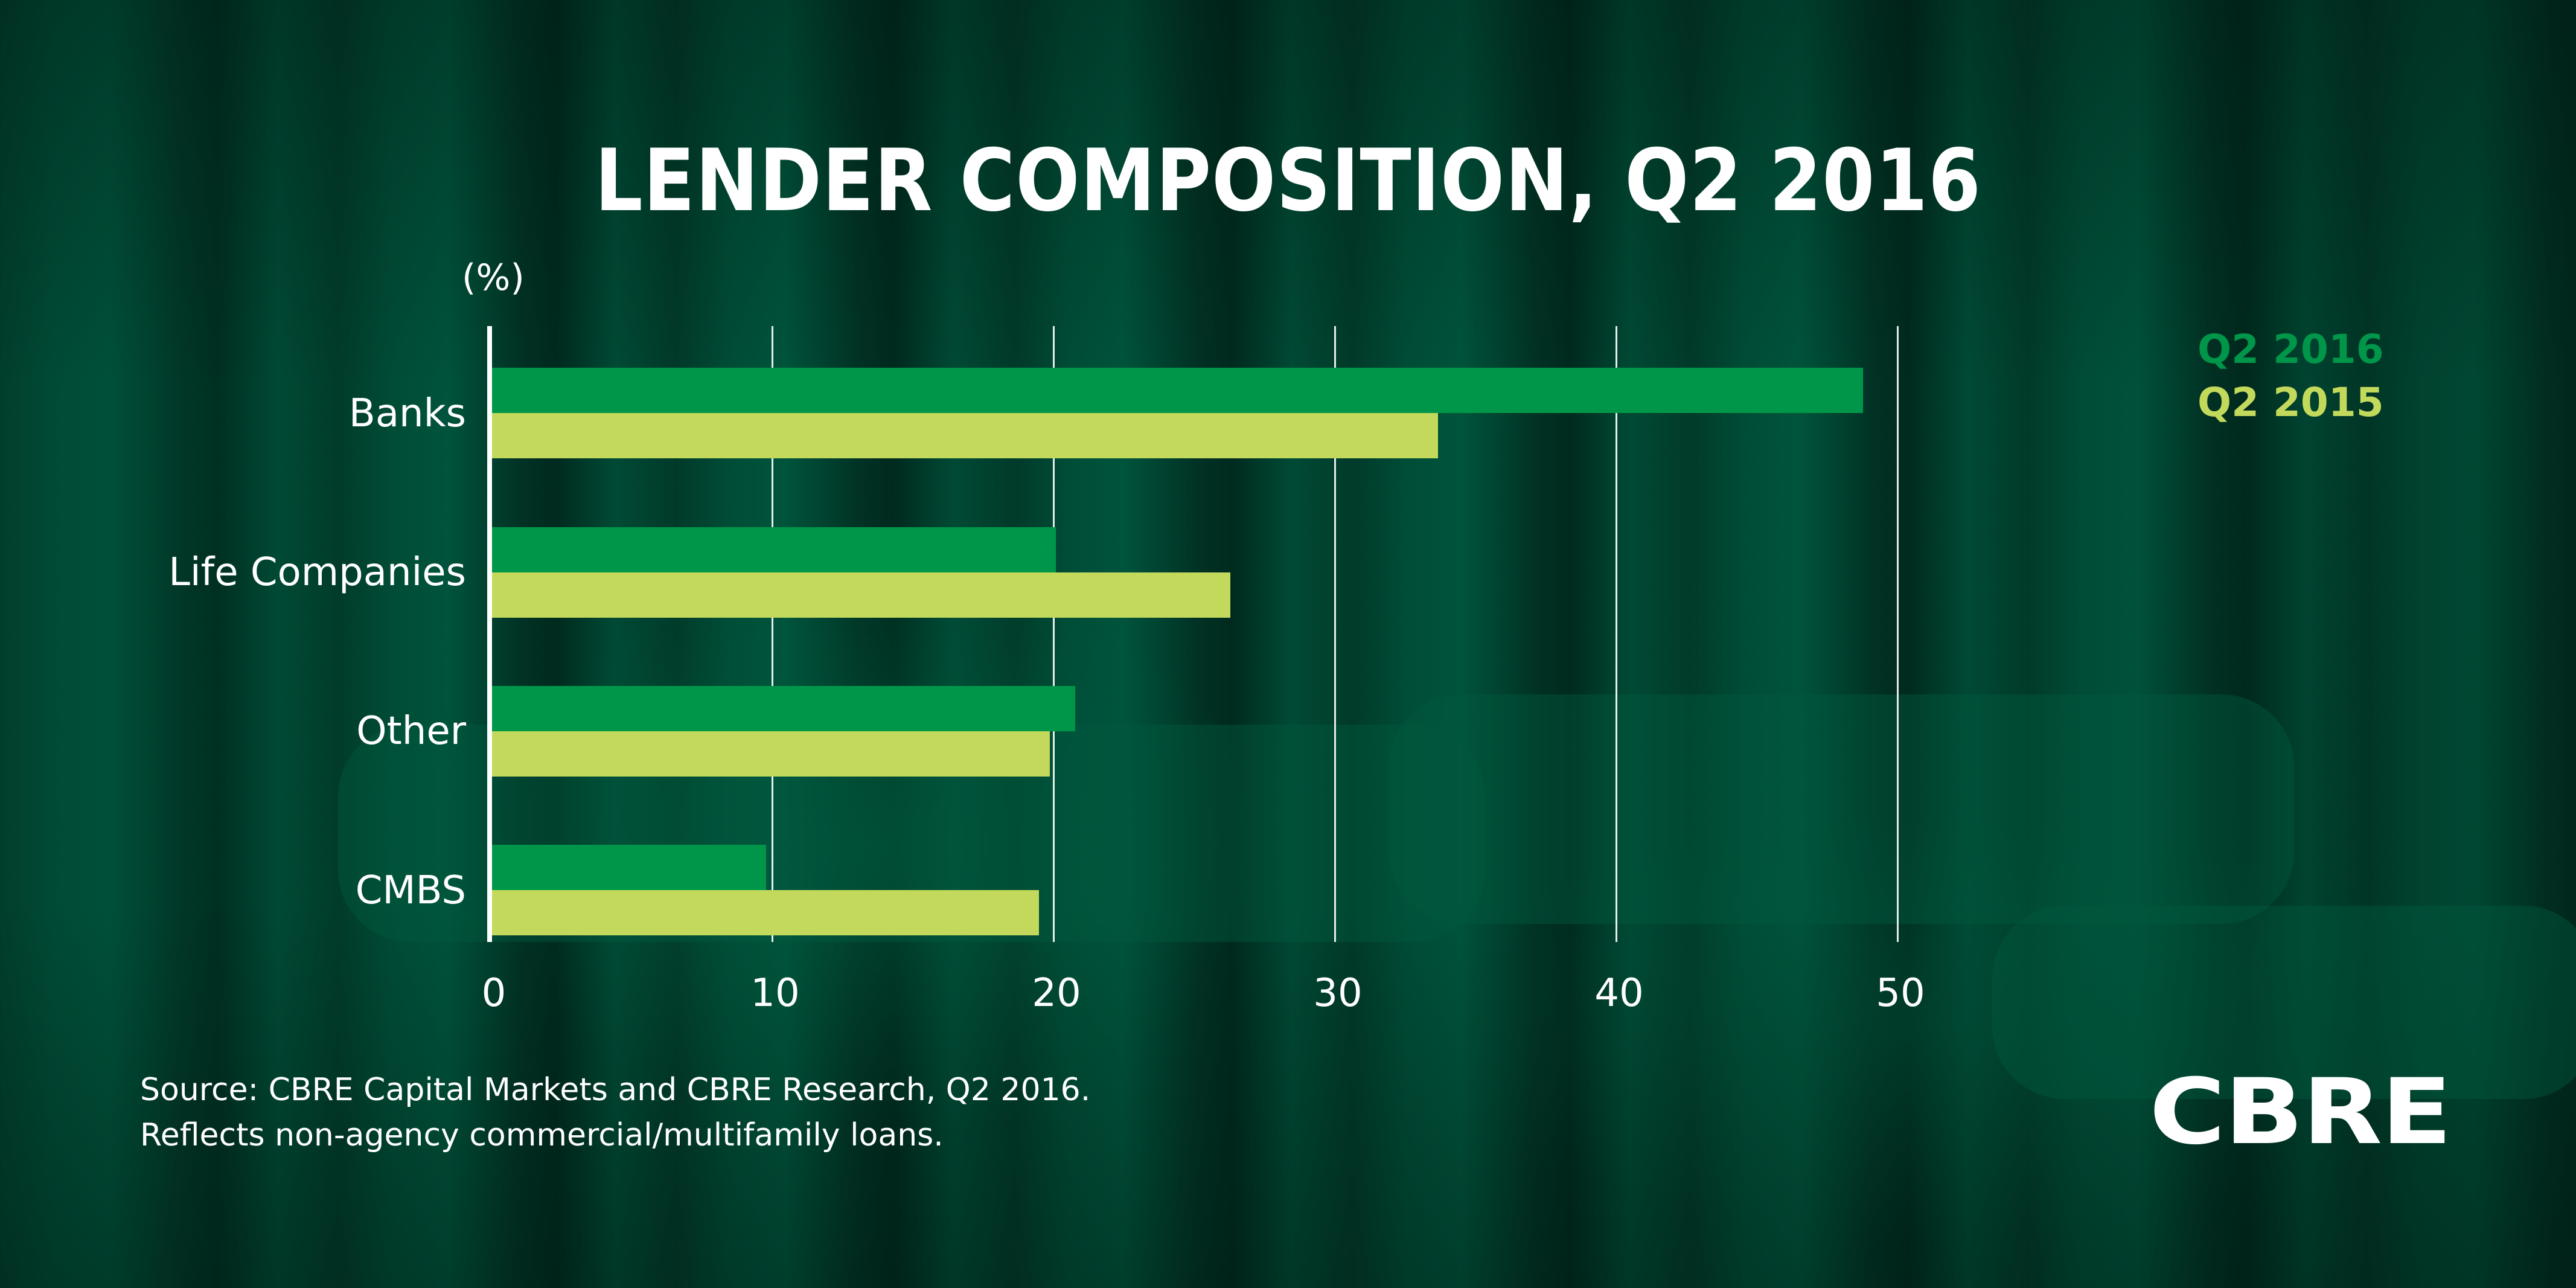 This screenshot has height=1288, width=2576. I want to click on bar-life-companies-q2-2016, so click(774, 549).